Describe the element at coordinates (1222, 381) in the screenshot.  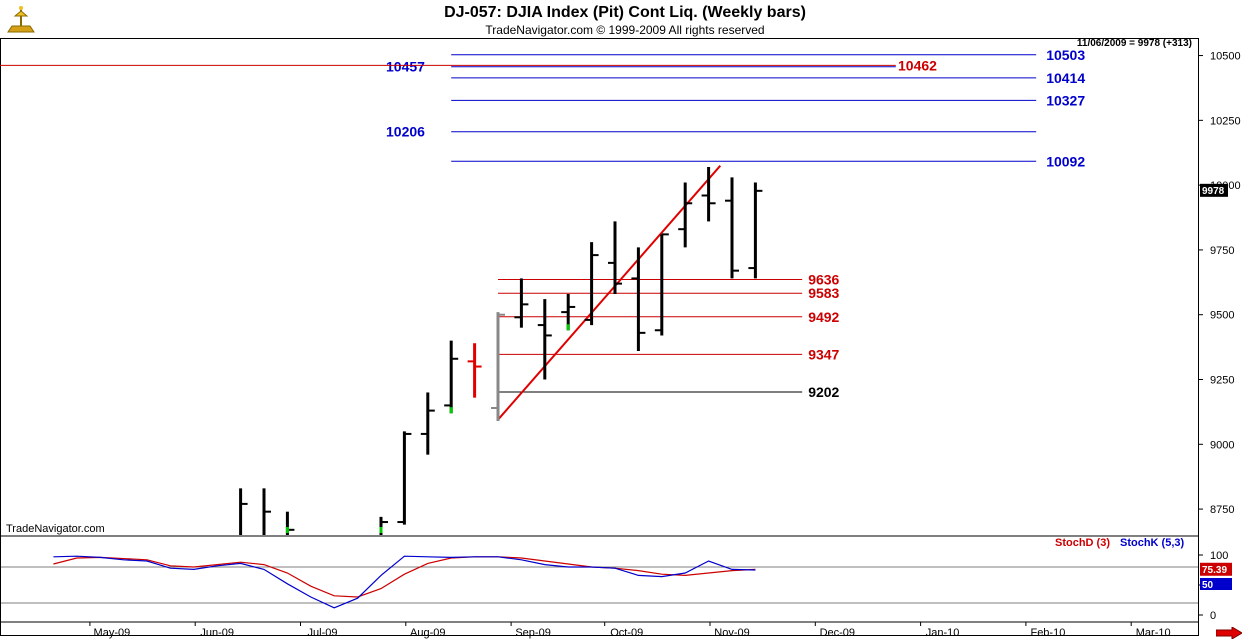
I see `y-tick-label: 9250` at that location.